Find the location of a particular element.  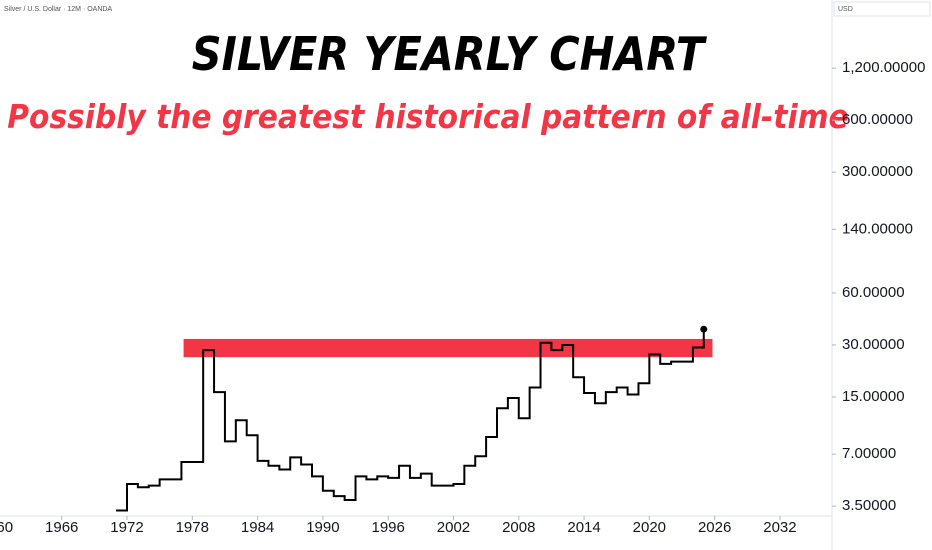

last-price-dot is located at coordinates (704, 329).